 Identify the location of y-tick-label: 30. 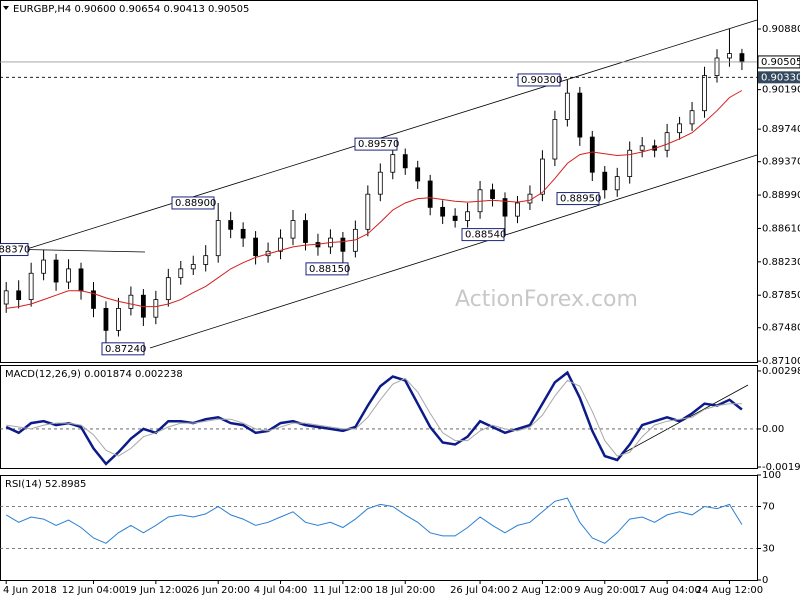
(768, 549).